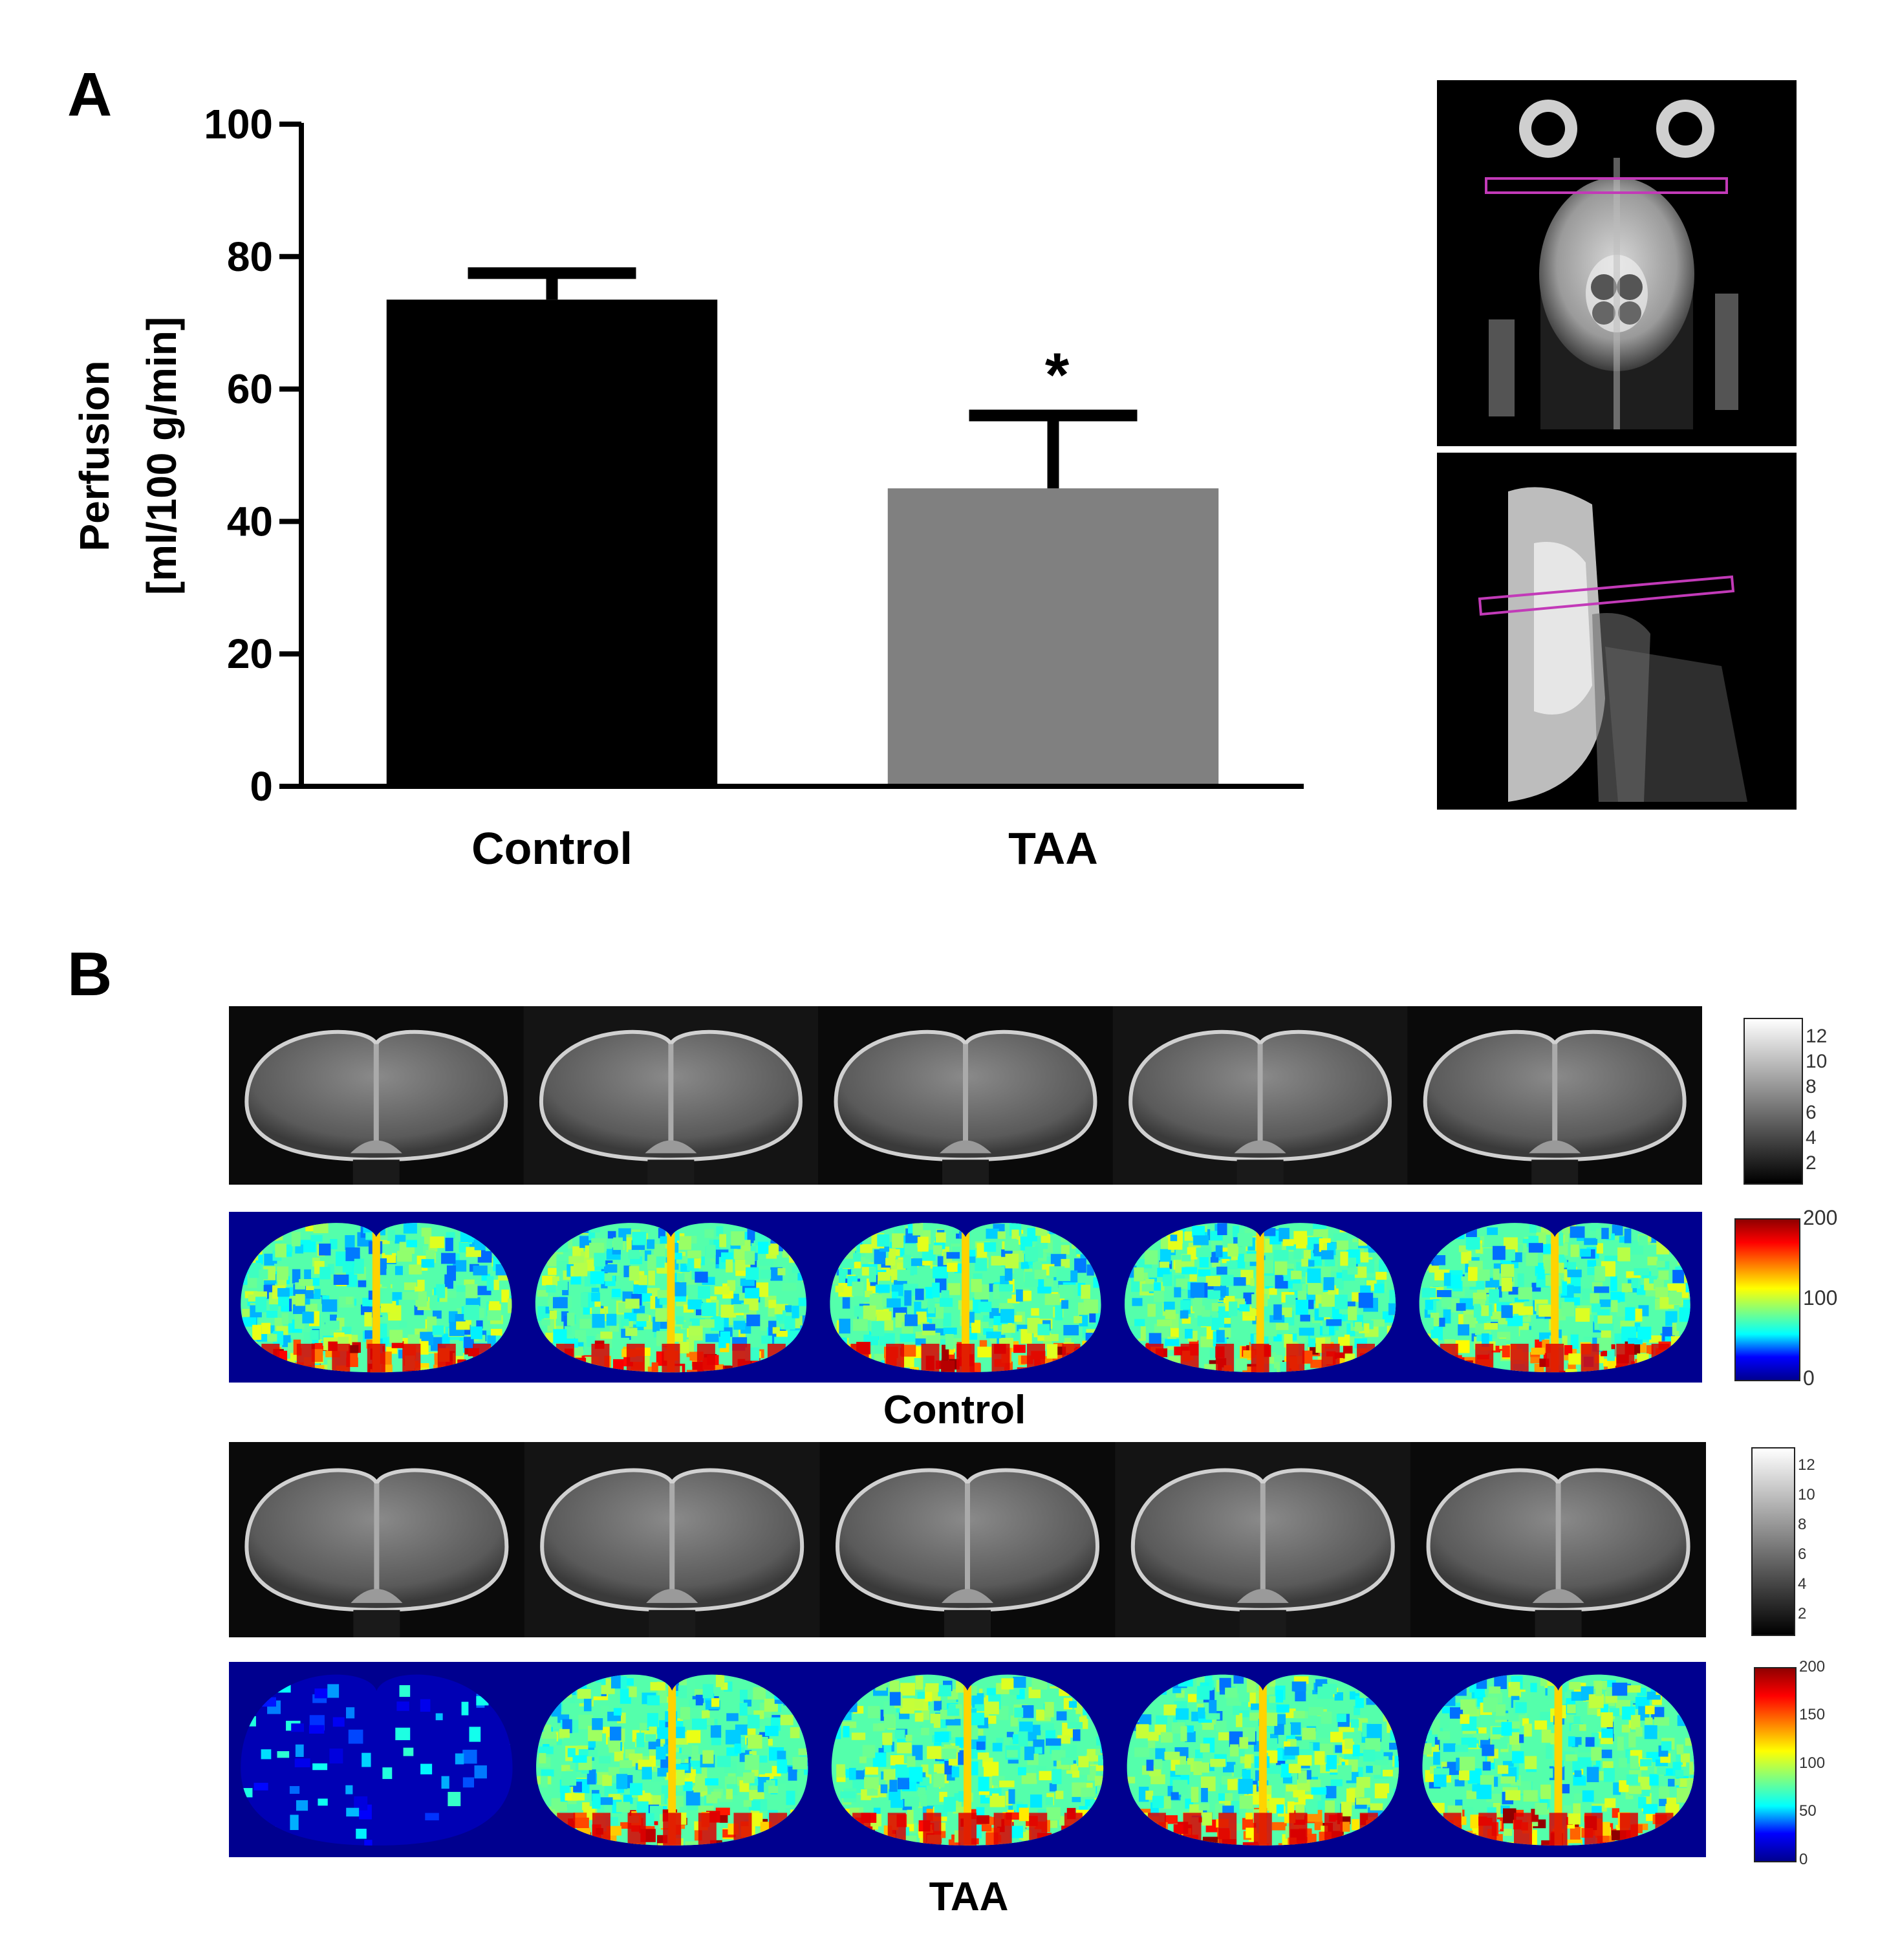  What do you see at coordinates (803, 526) in the screenshot?
I see `bars: *` at bounding box center [803, 526].